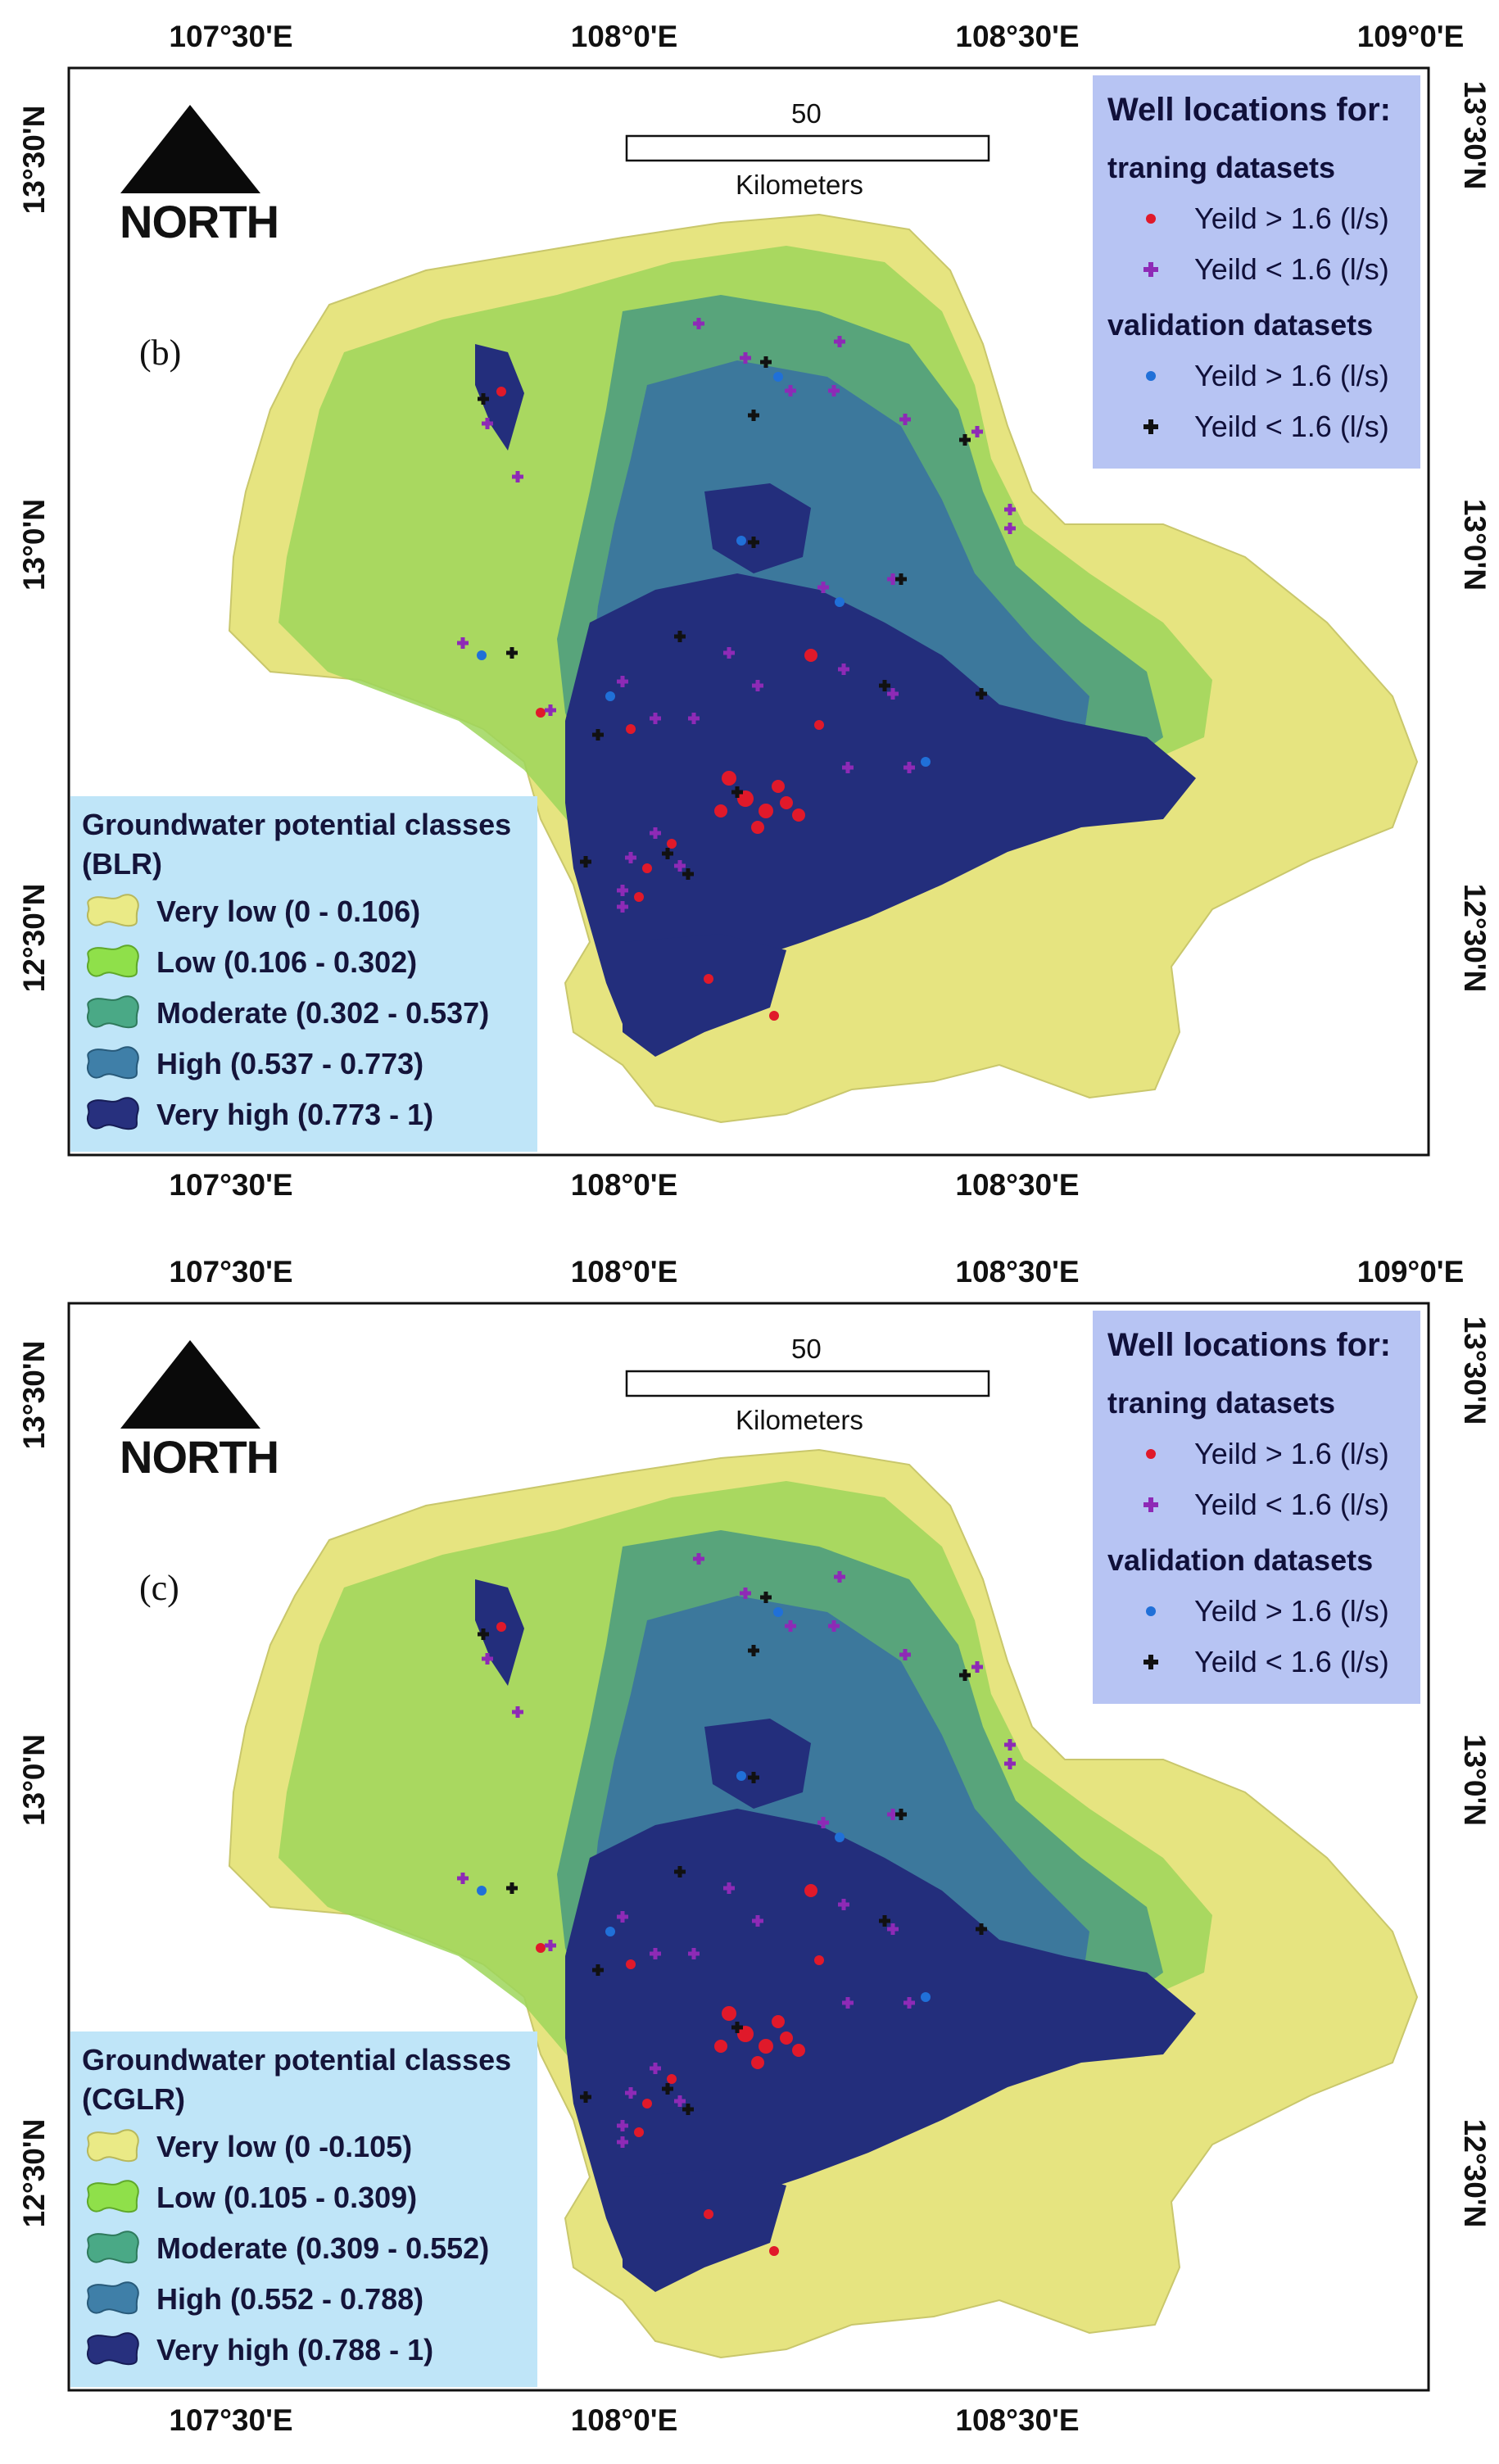  Describe the element at coordinates (799, 1420) in the screenshot. I see `scale-unit: Kilometers` at that location.